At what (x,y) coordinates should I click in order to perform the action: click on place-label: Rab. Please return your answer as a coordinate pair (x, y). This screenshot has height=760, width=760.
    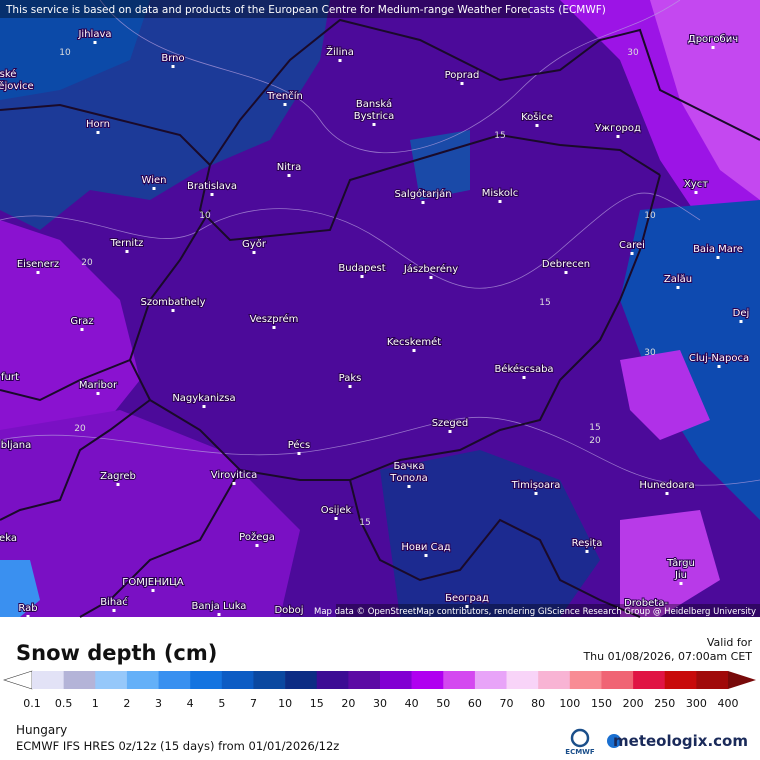
    Looking at the image, I should click on (27, 608).